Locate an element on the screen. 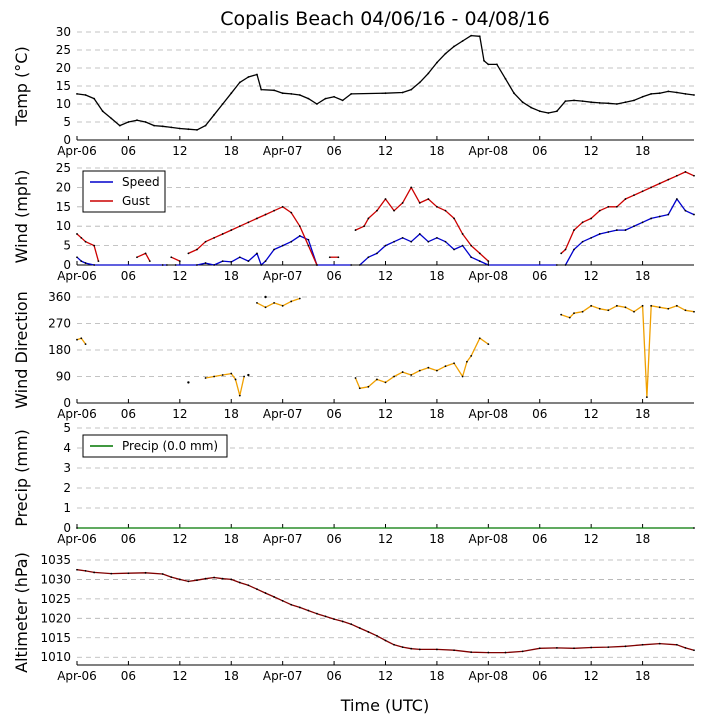  y-tick-label: 270 is located at coordinates (59, 324).